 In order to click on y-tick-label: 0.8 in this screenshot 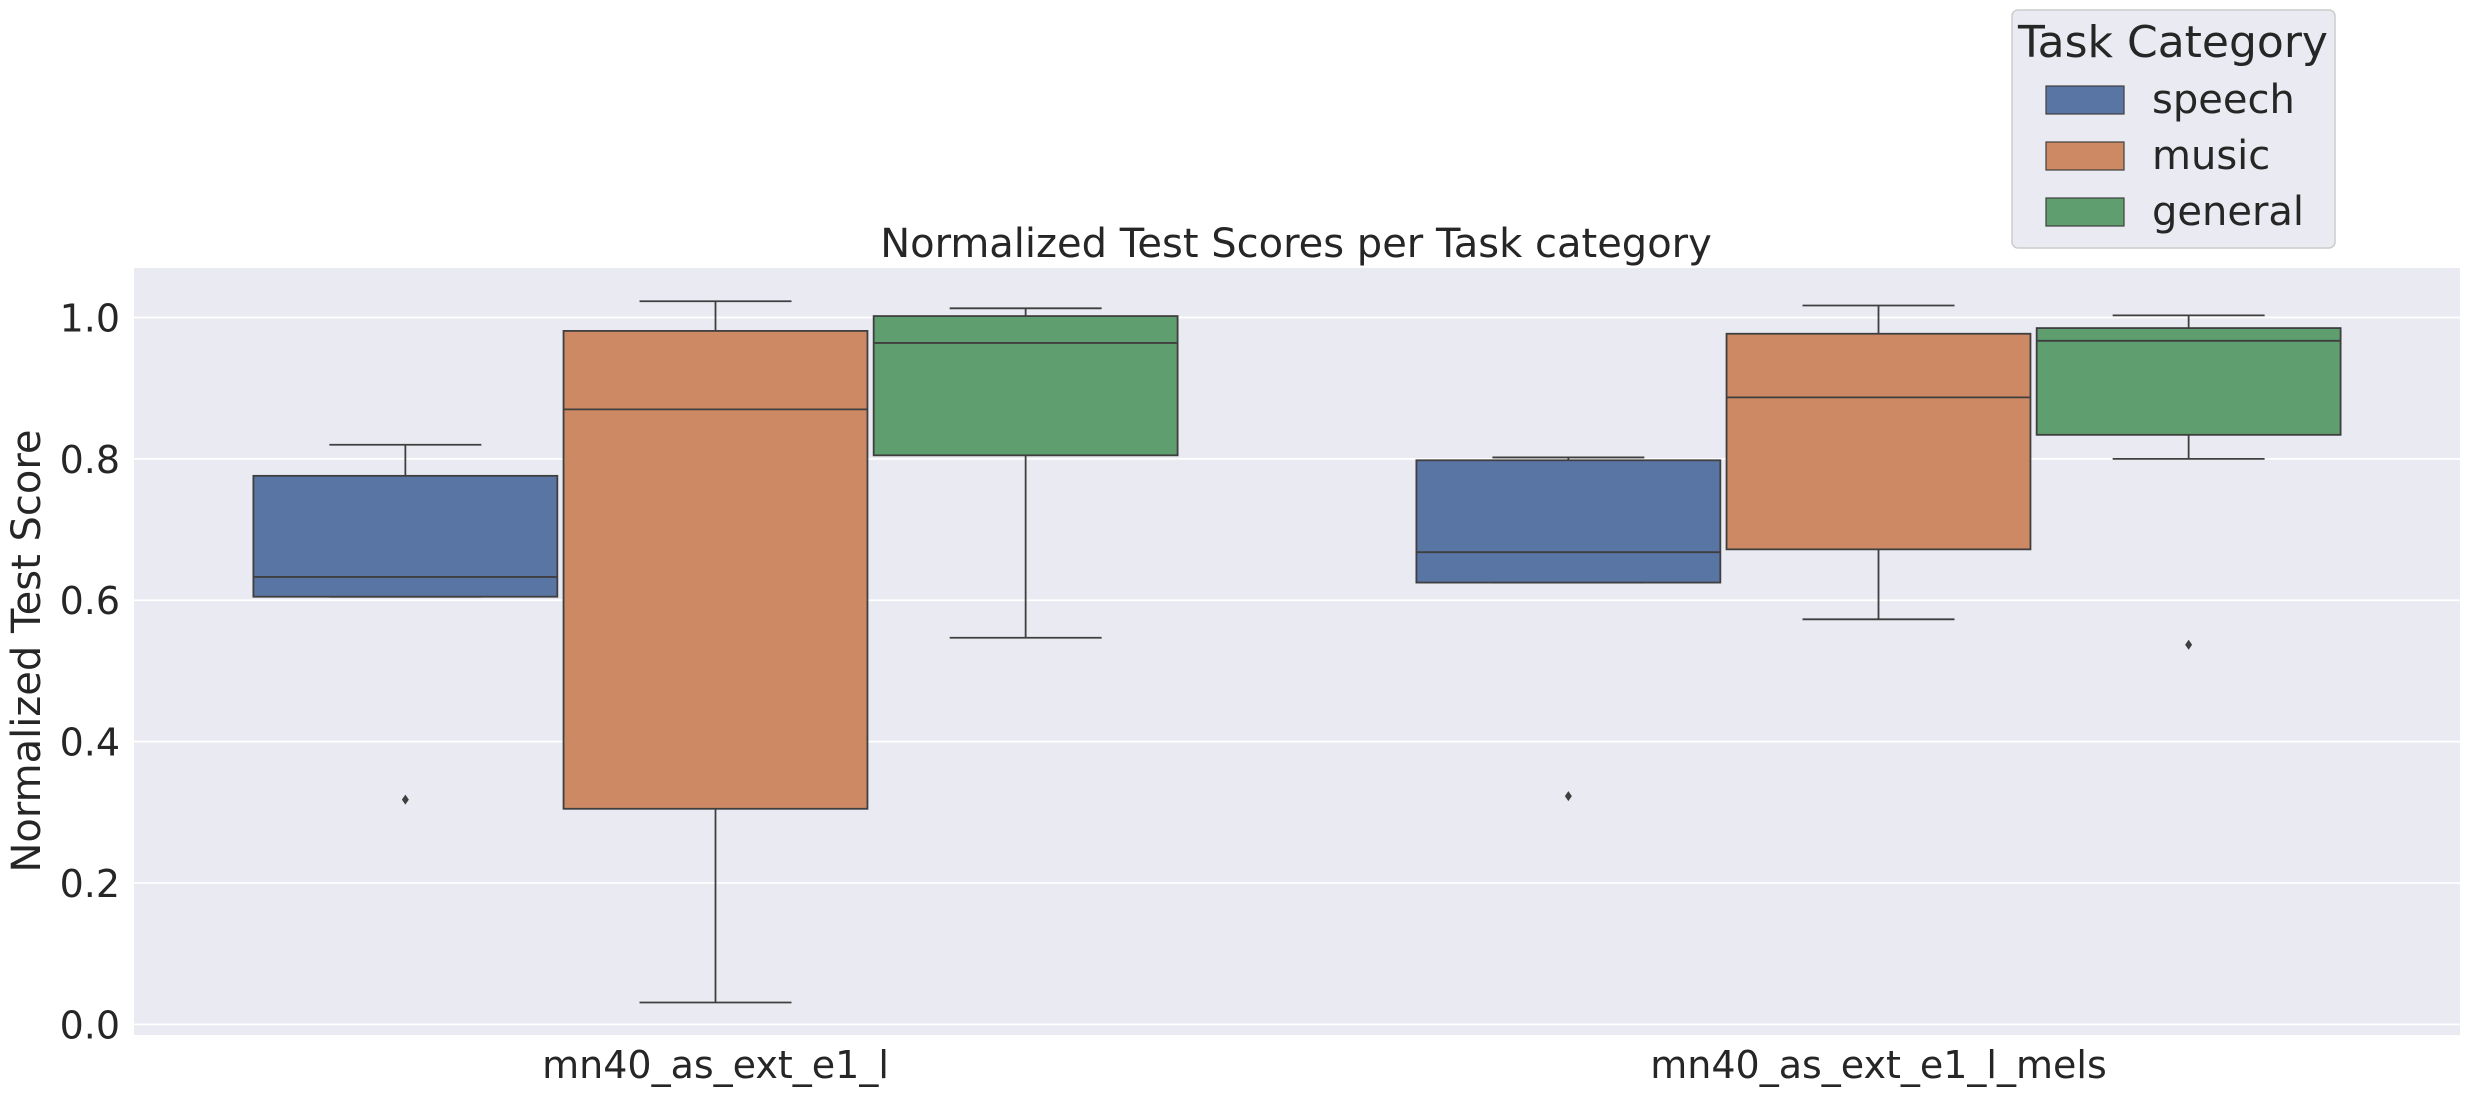, I will do `click(90, 460)`.